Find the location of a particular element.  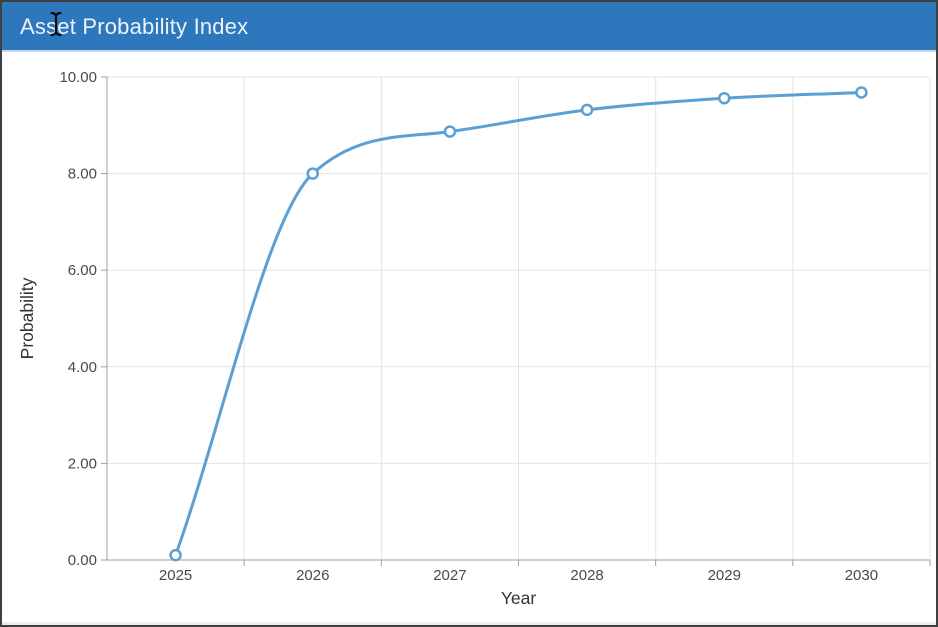

x-tick-label: 2028 is located at coordinates (586, 575).